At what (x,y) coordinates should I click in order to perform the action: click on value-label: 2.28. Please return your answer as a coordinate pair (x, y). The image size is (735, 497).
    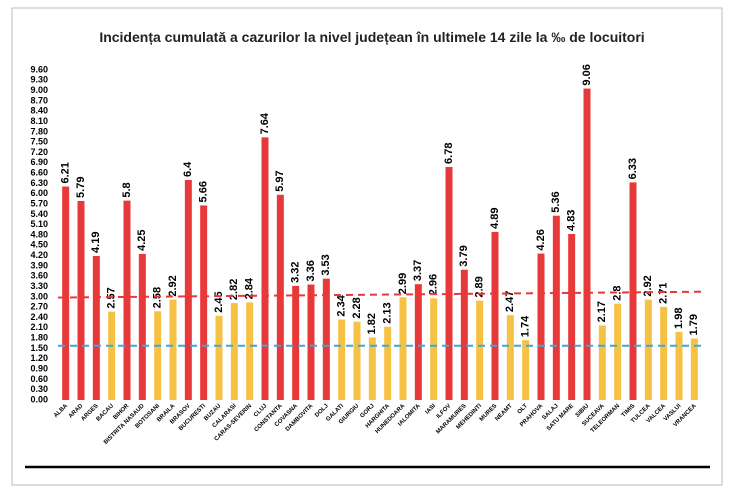
    Looking at the image, I should click on (357, 307).